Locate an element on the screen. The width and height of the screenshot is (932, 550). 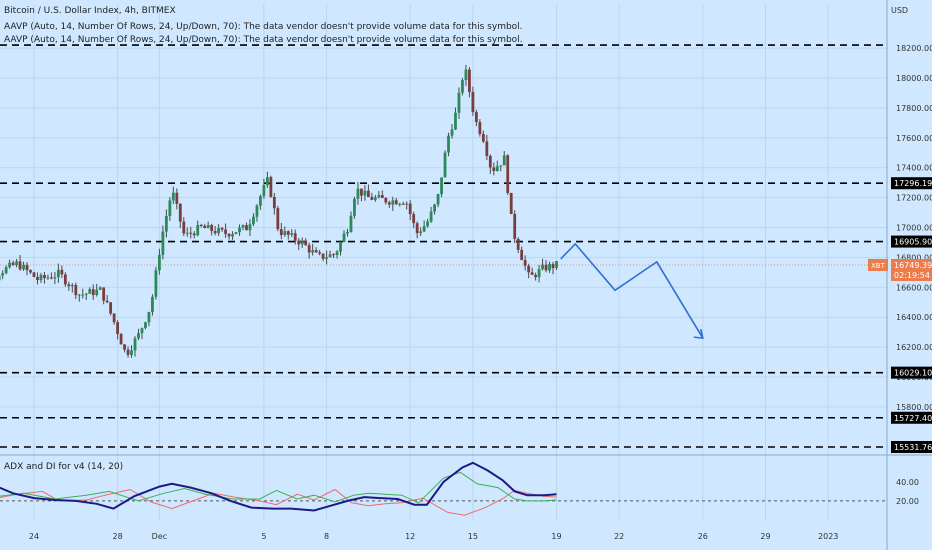
y-tick-label: 16200.00 is located at coordinates (914, 347).